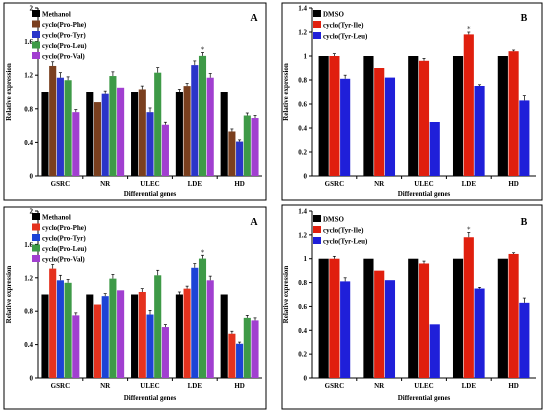  Describe the element at coordinates (379, 184) in the screenshot. I see `x-category-label: NR` at that location.